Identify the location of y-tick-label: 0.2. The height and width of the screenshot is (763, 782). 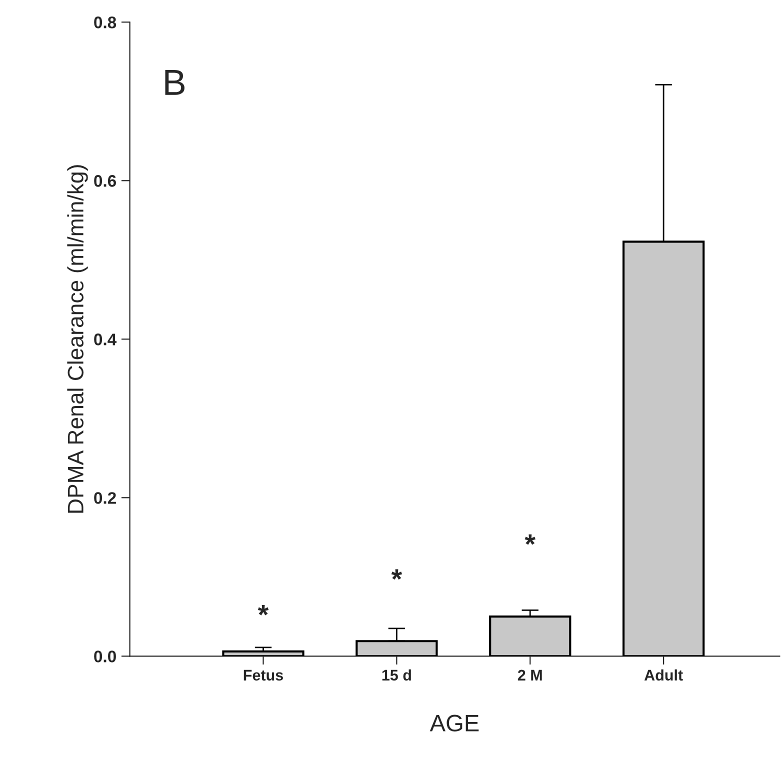
(105, 498).